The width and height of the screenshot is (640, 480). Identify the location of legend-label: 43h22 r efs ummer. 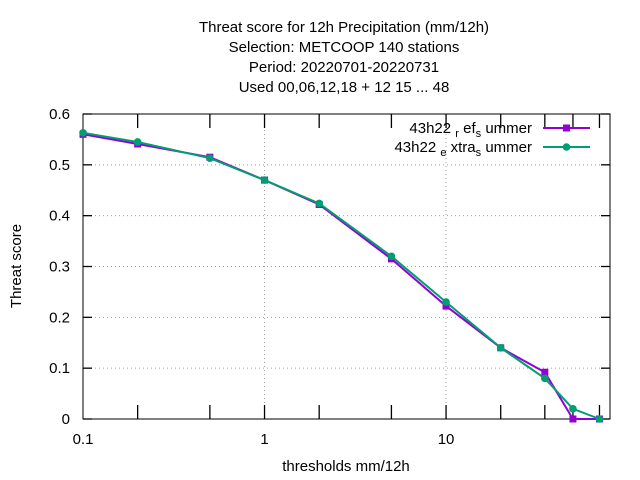
(470, 130).